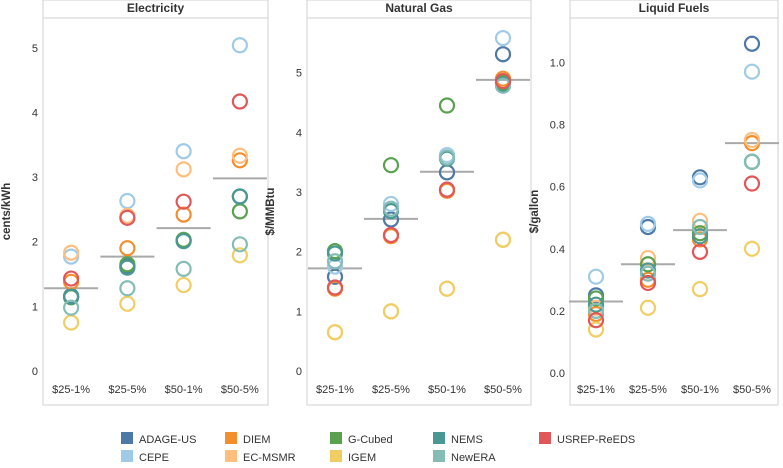  I want to click on y-axis-title: cents/kWh, so click(7, 212).